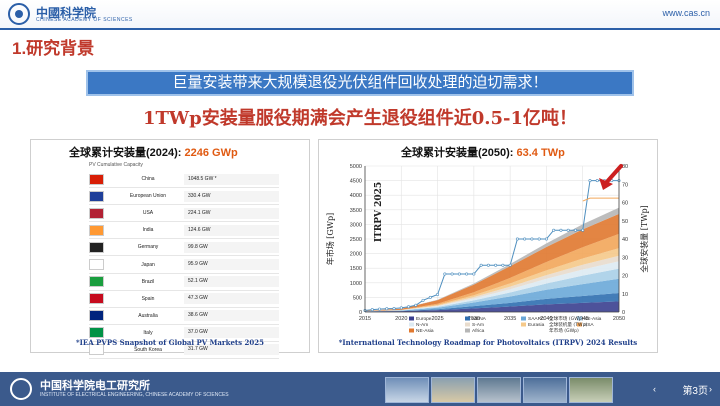 Image resolution: width=720 pixels, height=406 pixels. What do you see at coordinates (148, 332) in the screenshot?
I see `country-name: Italy` at bounding box center [148, 332].